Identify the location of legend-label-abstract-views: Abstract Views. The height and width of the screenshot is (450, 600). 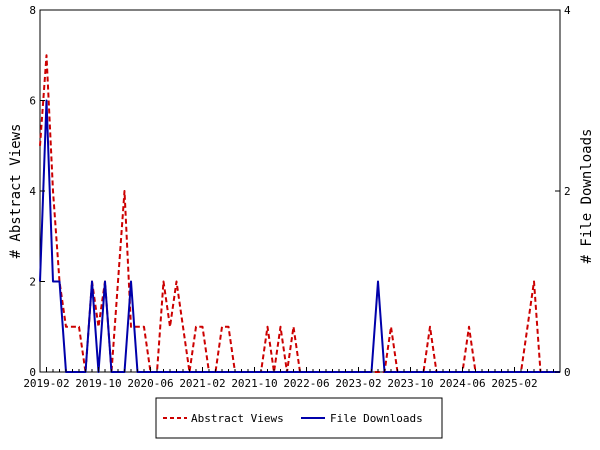
(237, 418).